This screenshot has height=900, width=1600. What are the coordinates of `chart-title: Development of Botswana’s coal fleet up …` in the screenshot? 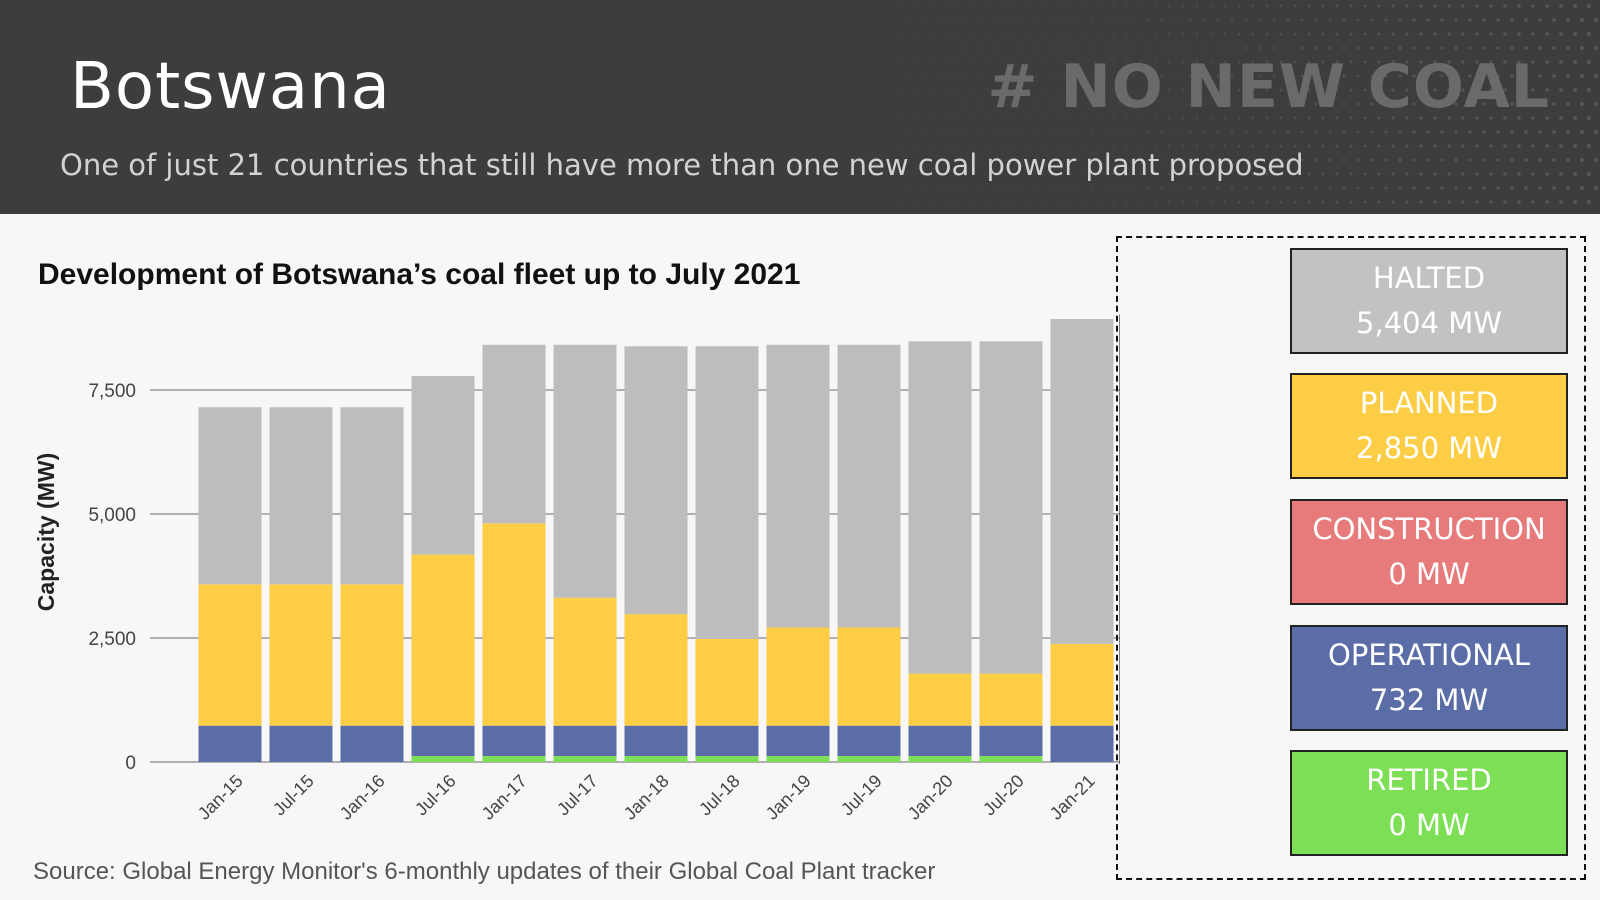 It's located at (419, 274).